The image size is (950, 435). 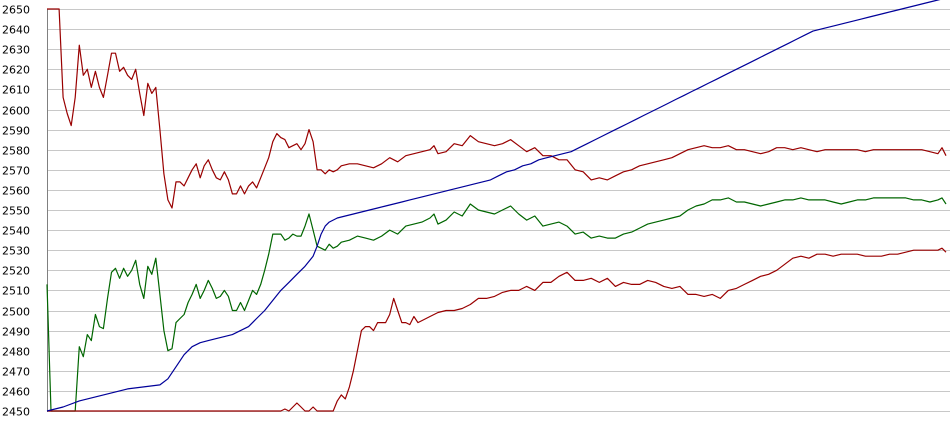 I want to click on y-tick-label: 2450, so click(x=16, y=412).